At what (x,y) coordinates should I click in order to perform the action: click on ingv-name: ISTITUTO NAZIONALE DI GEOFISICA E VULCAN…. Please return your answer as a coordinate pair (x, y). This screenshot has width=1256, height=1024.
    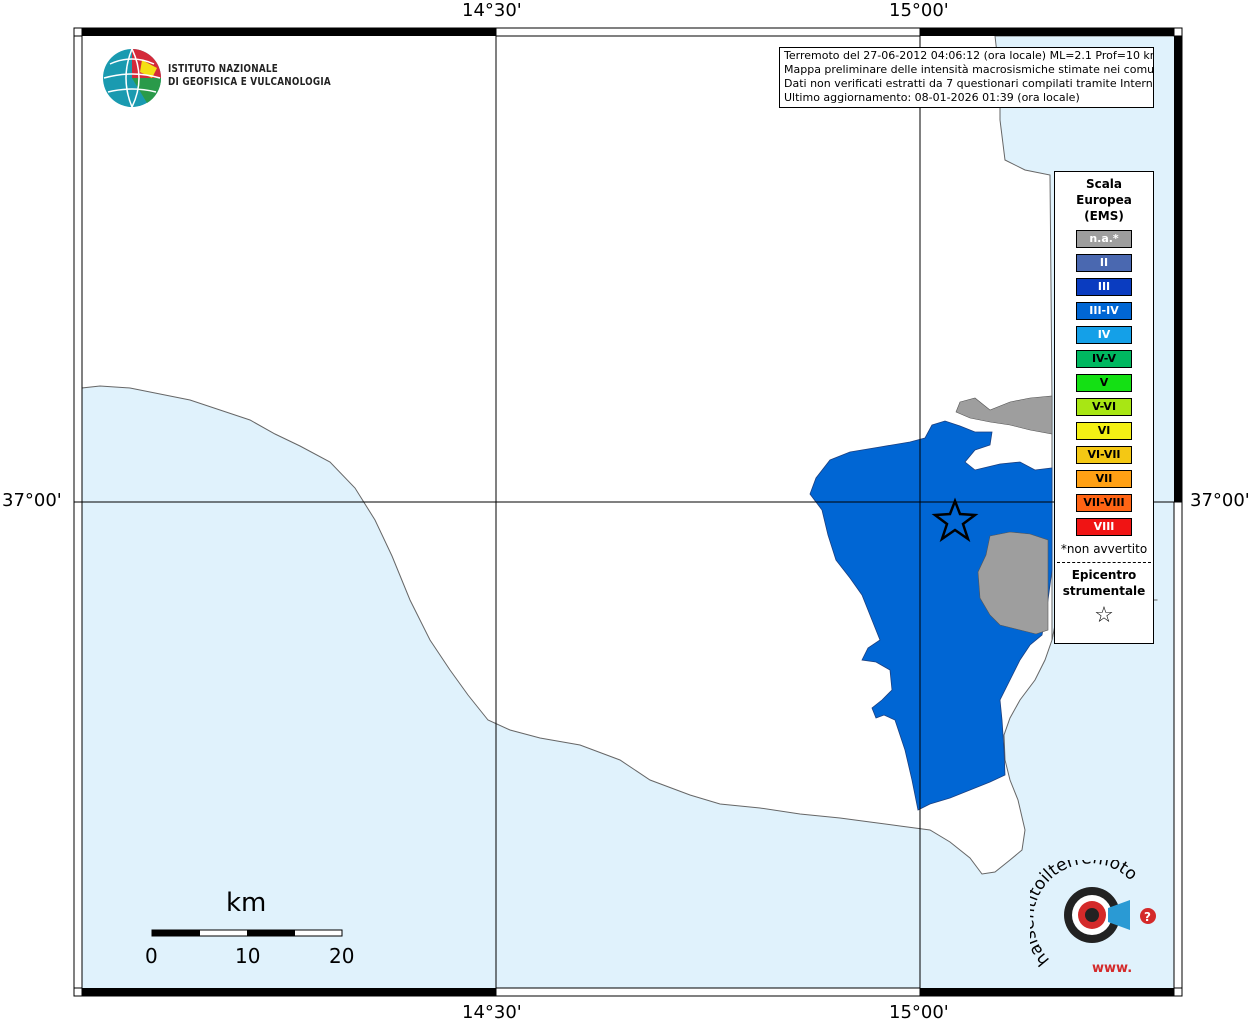
    Looking at the image, I should click on (249, 75).